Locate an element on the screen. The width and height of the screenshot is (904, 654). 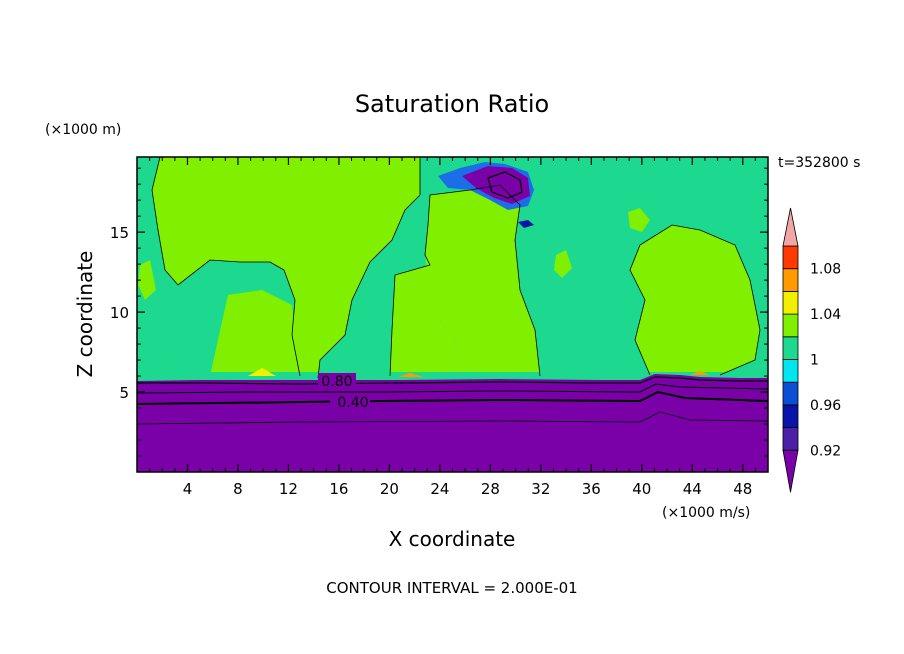
contour-label-080: 0.80 is located at coordinates (336, 382).